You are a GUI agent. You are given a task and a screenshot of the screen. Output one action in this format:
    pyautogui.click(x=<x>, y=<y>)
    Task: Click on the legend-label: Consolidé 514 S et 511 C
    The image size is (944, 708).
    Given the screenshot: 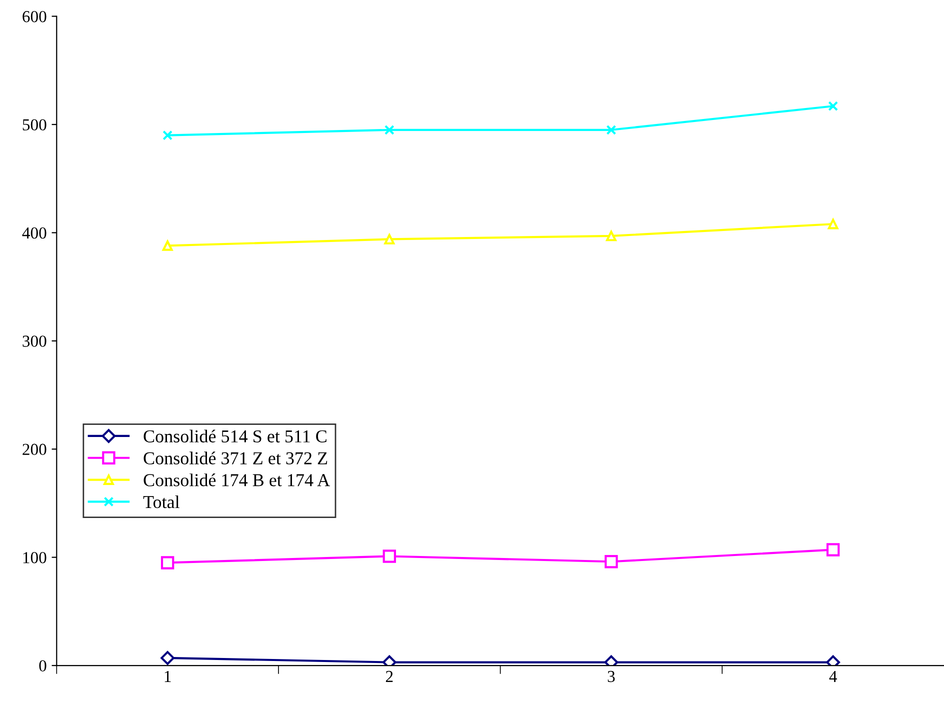 What is the action you would take?
    pyautogui.click(x=235, y=436)
    